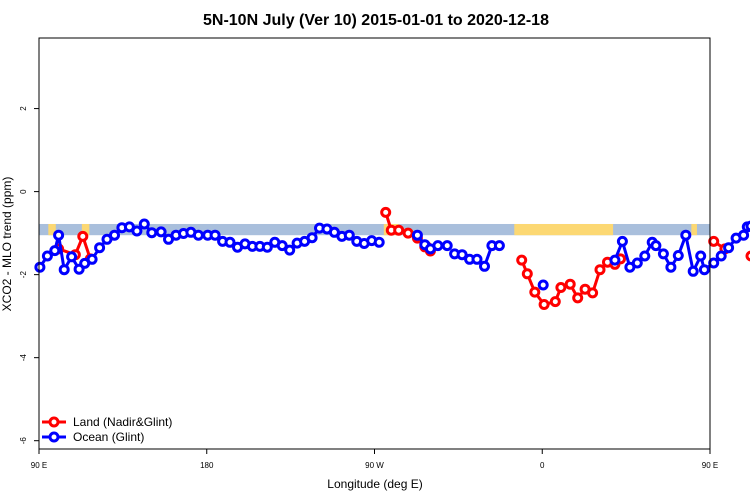 The width and height of the screenshot is (750, 500). What do you see at coordinates (374, 459) in the screenshot?
I see `x-axis: 90 E 180 90 W 0 90 E` at bounding box center [374, 459].